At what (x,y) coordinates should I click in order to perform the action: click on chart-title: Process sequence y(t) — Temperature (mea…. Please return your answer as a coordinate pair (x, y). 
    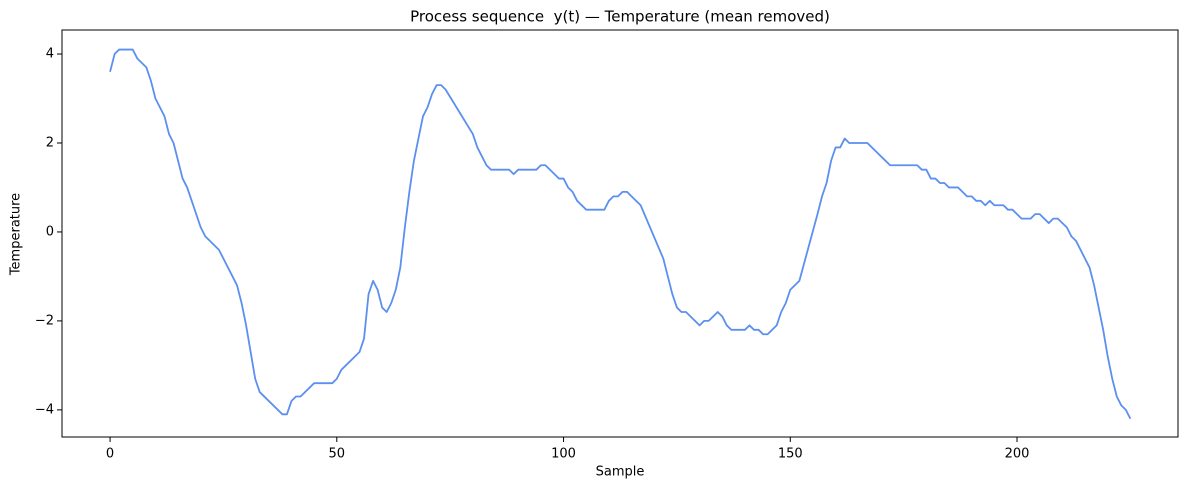
    Looking at the image, I should click on (620, 17).